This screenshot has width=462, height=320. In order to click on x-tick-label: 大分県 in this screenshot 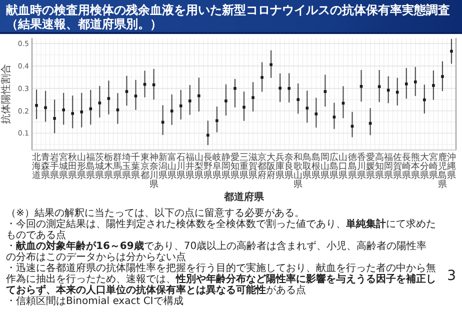, I will do `click(424, 166)`.